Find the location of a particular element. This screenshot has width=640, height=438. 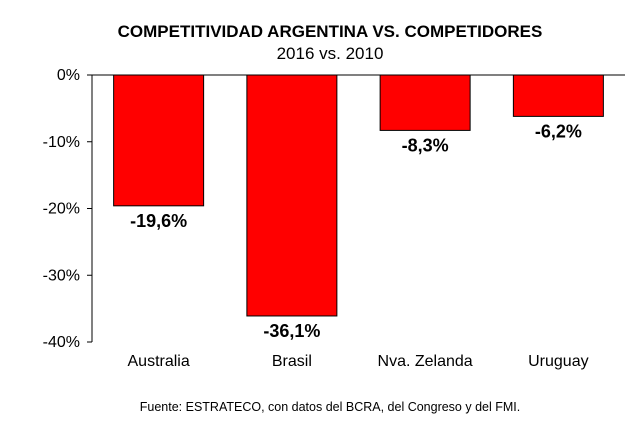

data-label: -36,1% is located at coordinates (291, 331).